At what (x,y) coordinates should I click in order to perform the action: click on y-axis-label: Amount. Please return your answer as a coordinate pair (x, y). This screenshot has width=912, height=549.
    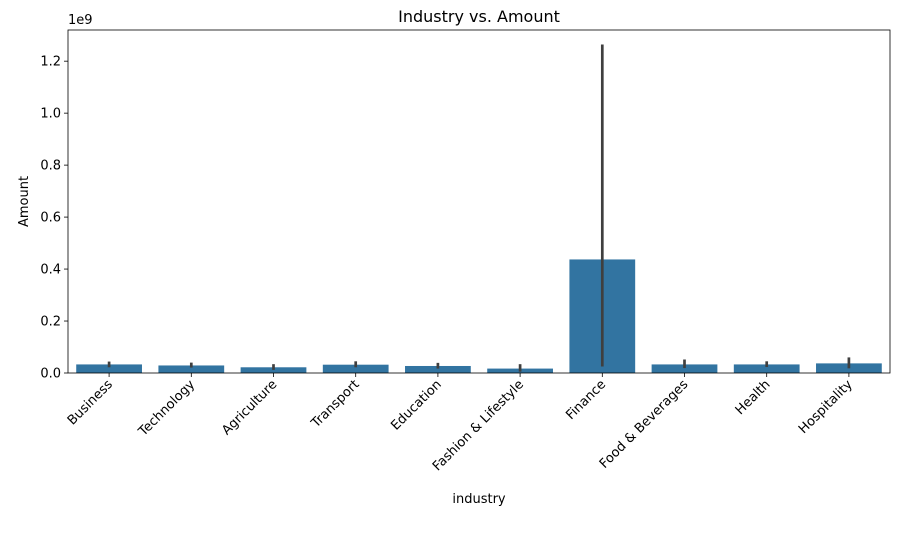
    Looking at the image, I should click on (24, 201).